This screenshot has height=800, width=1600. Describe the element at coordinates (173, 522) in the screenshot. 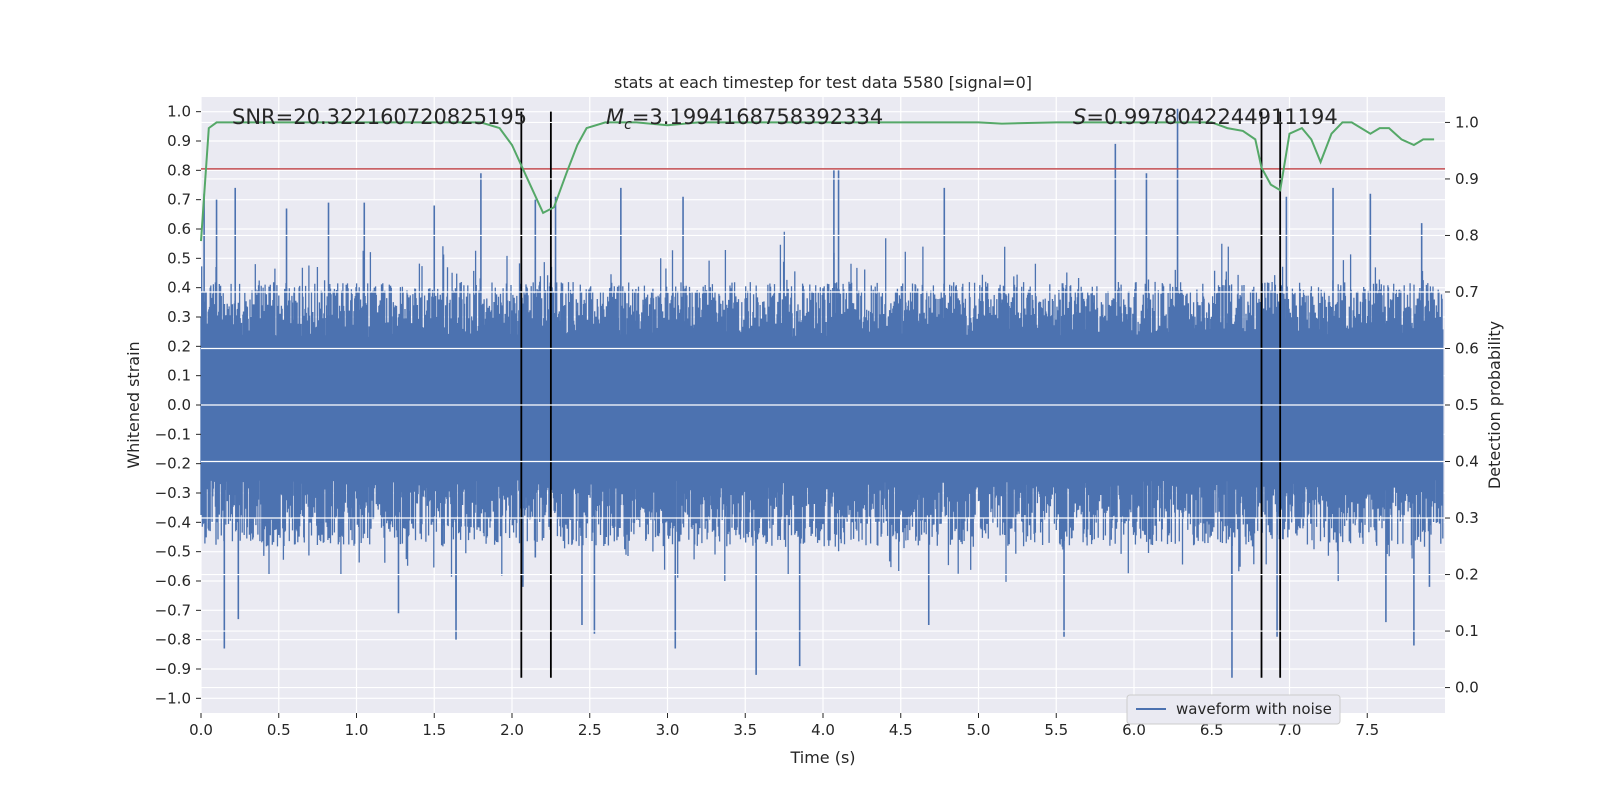

I see `y-tick-label: −0.4` at that location.